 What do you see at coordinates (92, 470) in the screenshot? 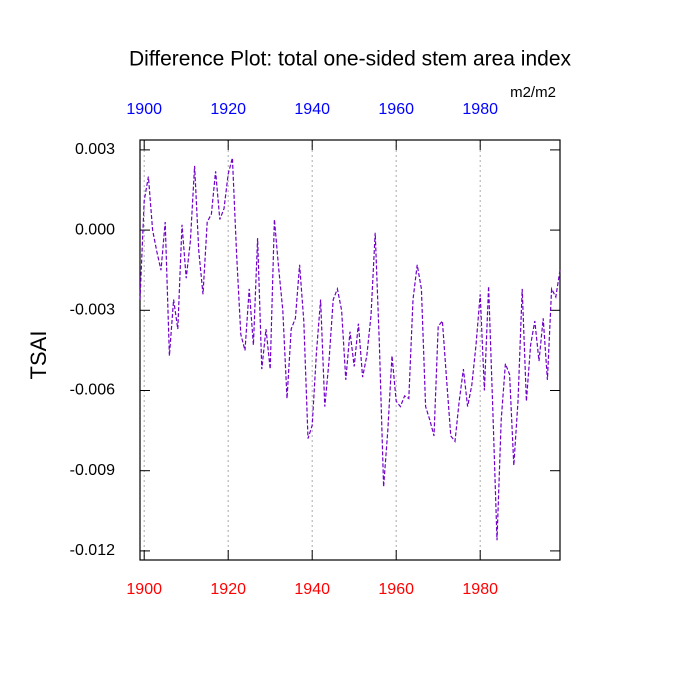
I see `y-tick-label: -0.009` at bounding box center [92, 470].